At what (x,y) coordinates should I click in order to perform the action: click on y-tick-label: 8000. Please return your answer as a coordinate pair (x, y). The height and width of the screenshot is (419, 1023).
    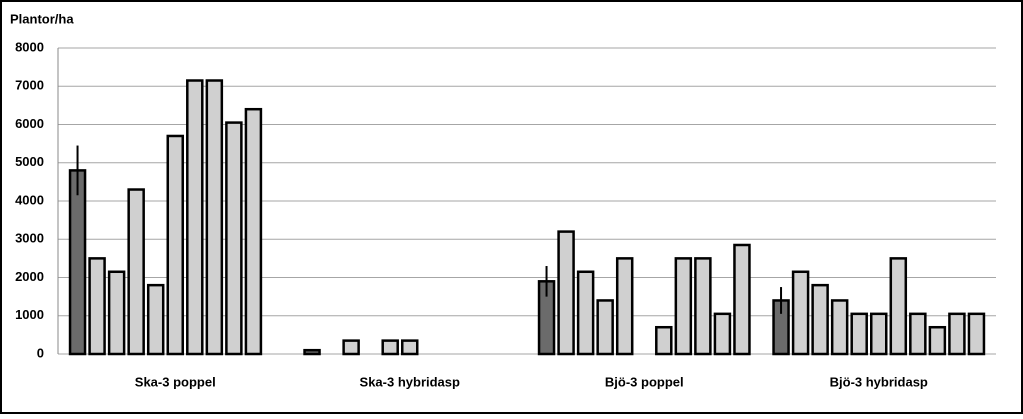
    Looking at the image, I should click on (29, 46).